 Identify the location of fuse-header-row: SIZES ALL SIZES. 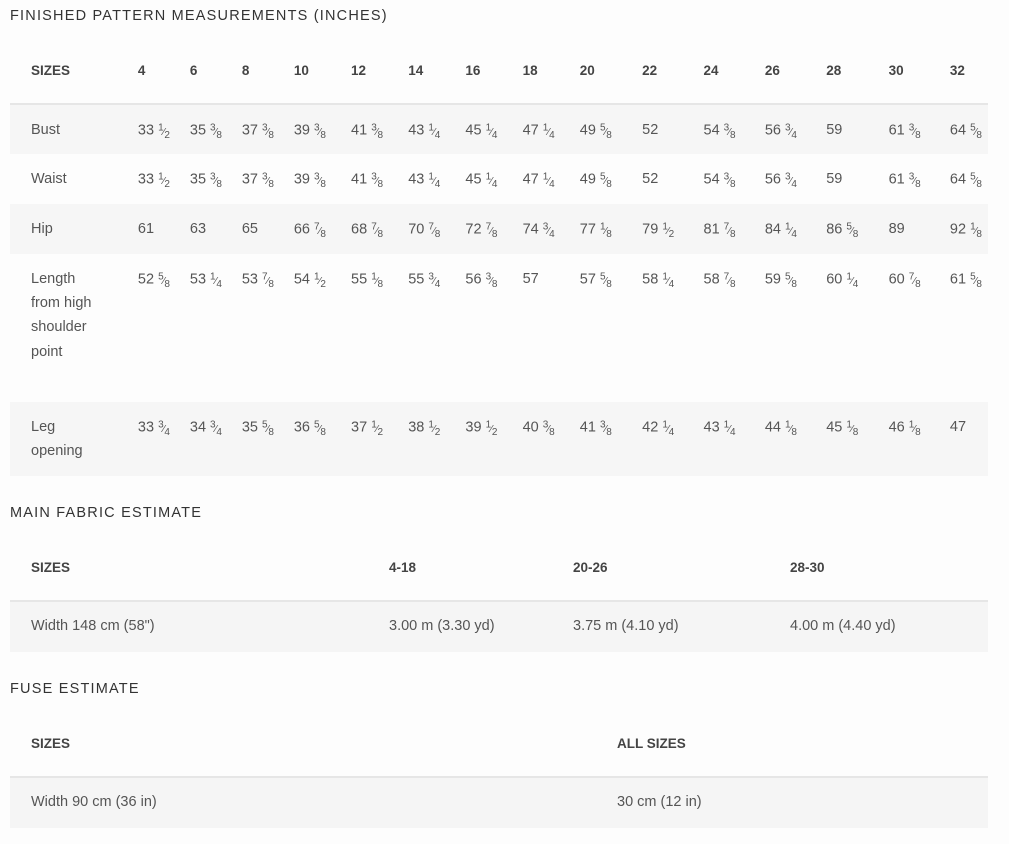
(499, 743).